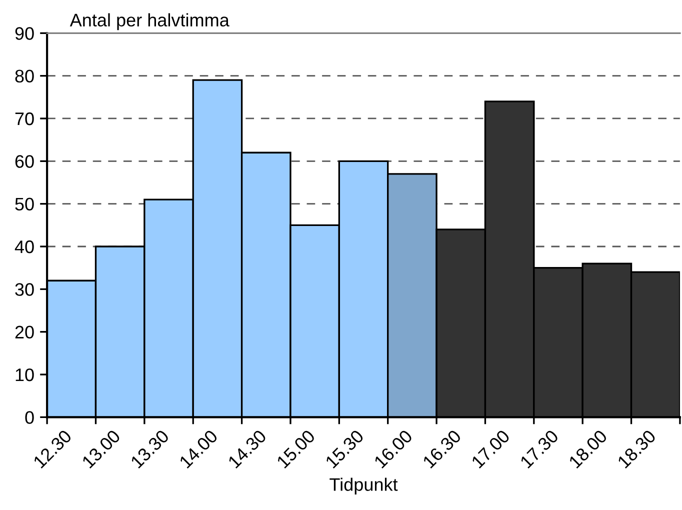 The width and height of the screenshot is (682, 510). I want to click on x-axis-title: Tidpunkt, so click(364, 486).